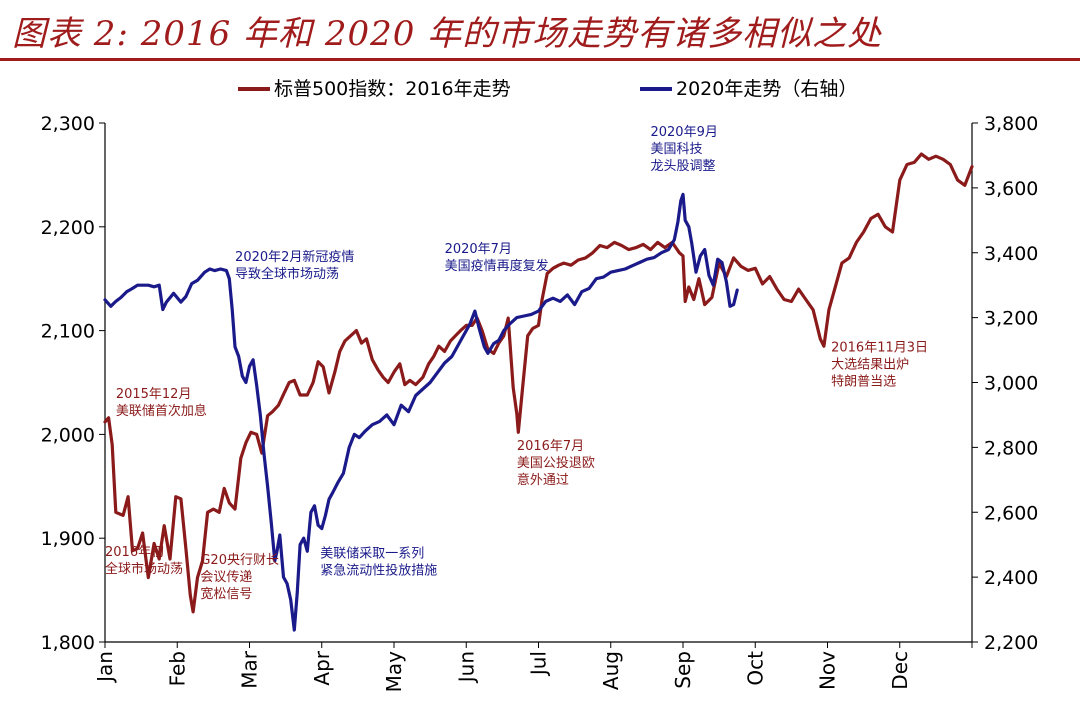 The height and width of the screenshot is (714, 1080). I want to click on annotation-line: 导致全球市场动荡, so click(287, 274).